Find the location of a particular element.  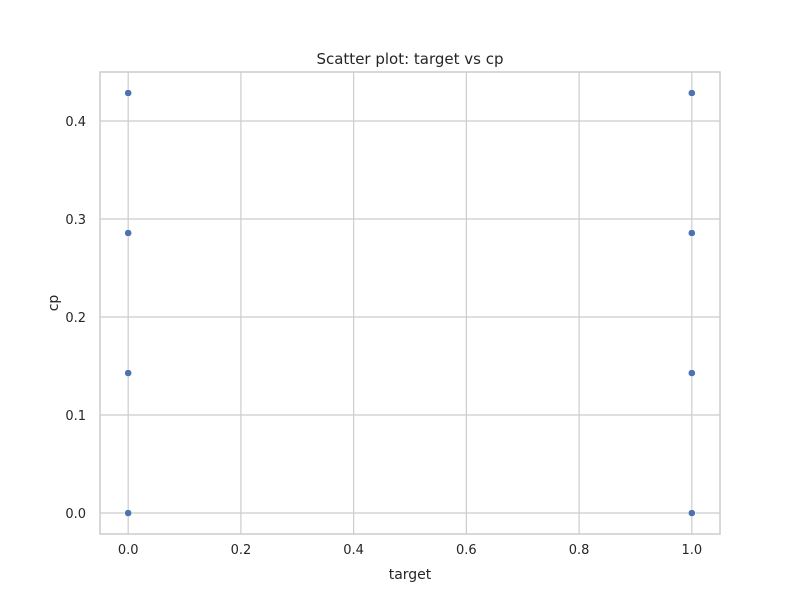

chart-title: Scatter plot: target vs cp is located at coordinates (409, 59).